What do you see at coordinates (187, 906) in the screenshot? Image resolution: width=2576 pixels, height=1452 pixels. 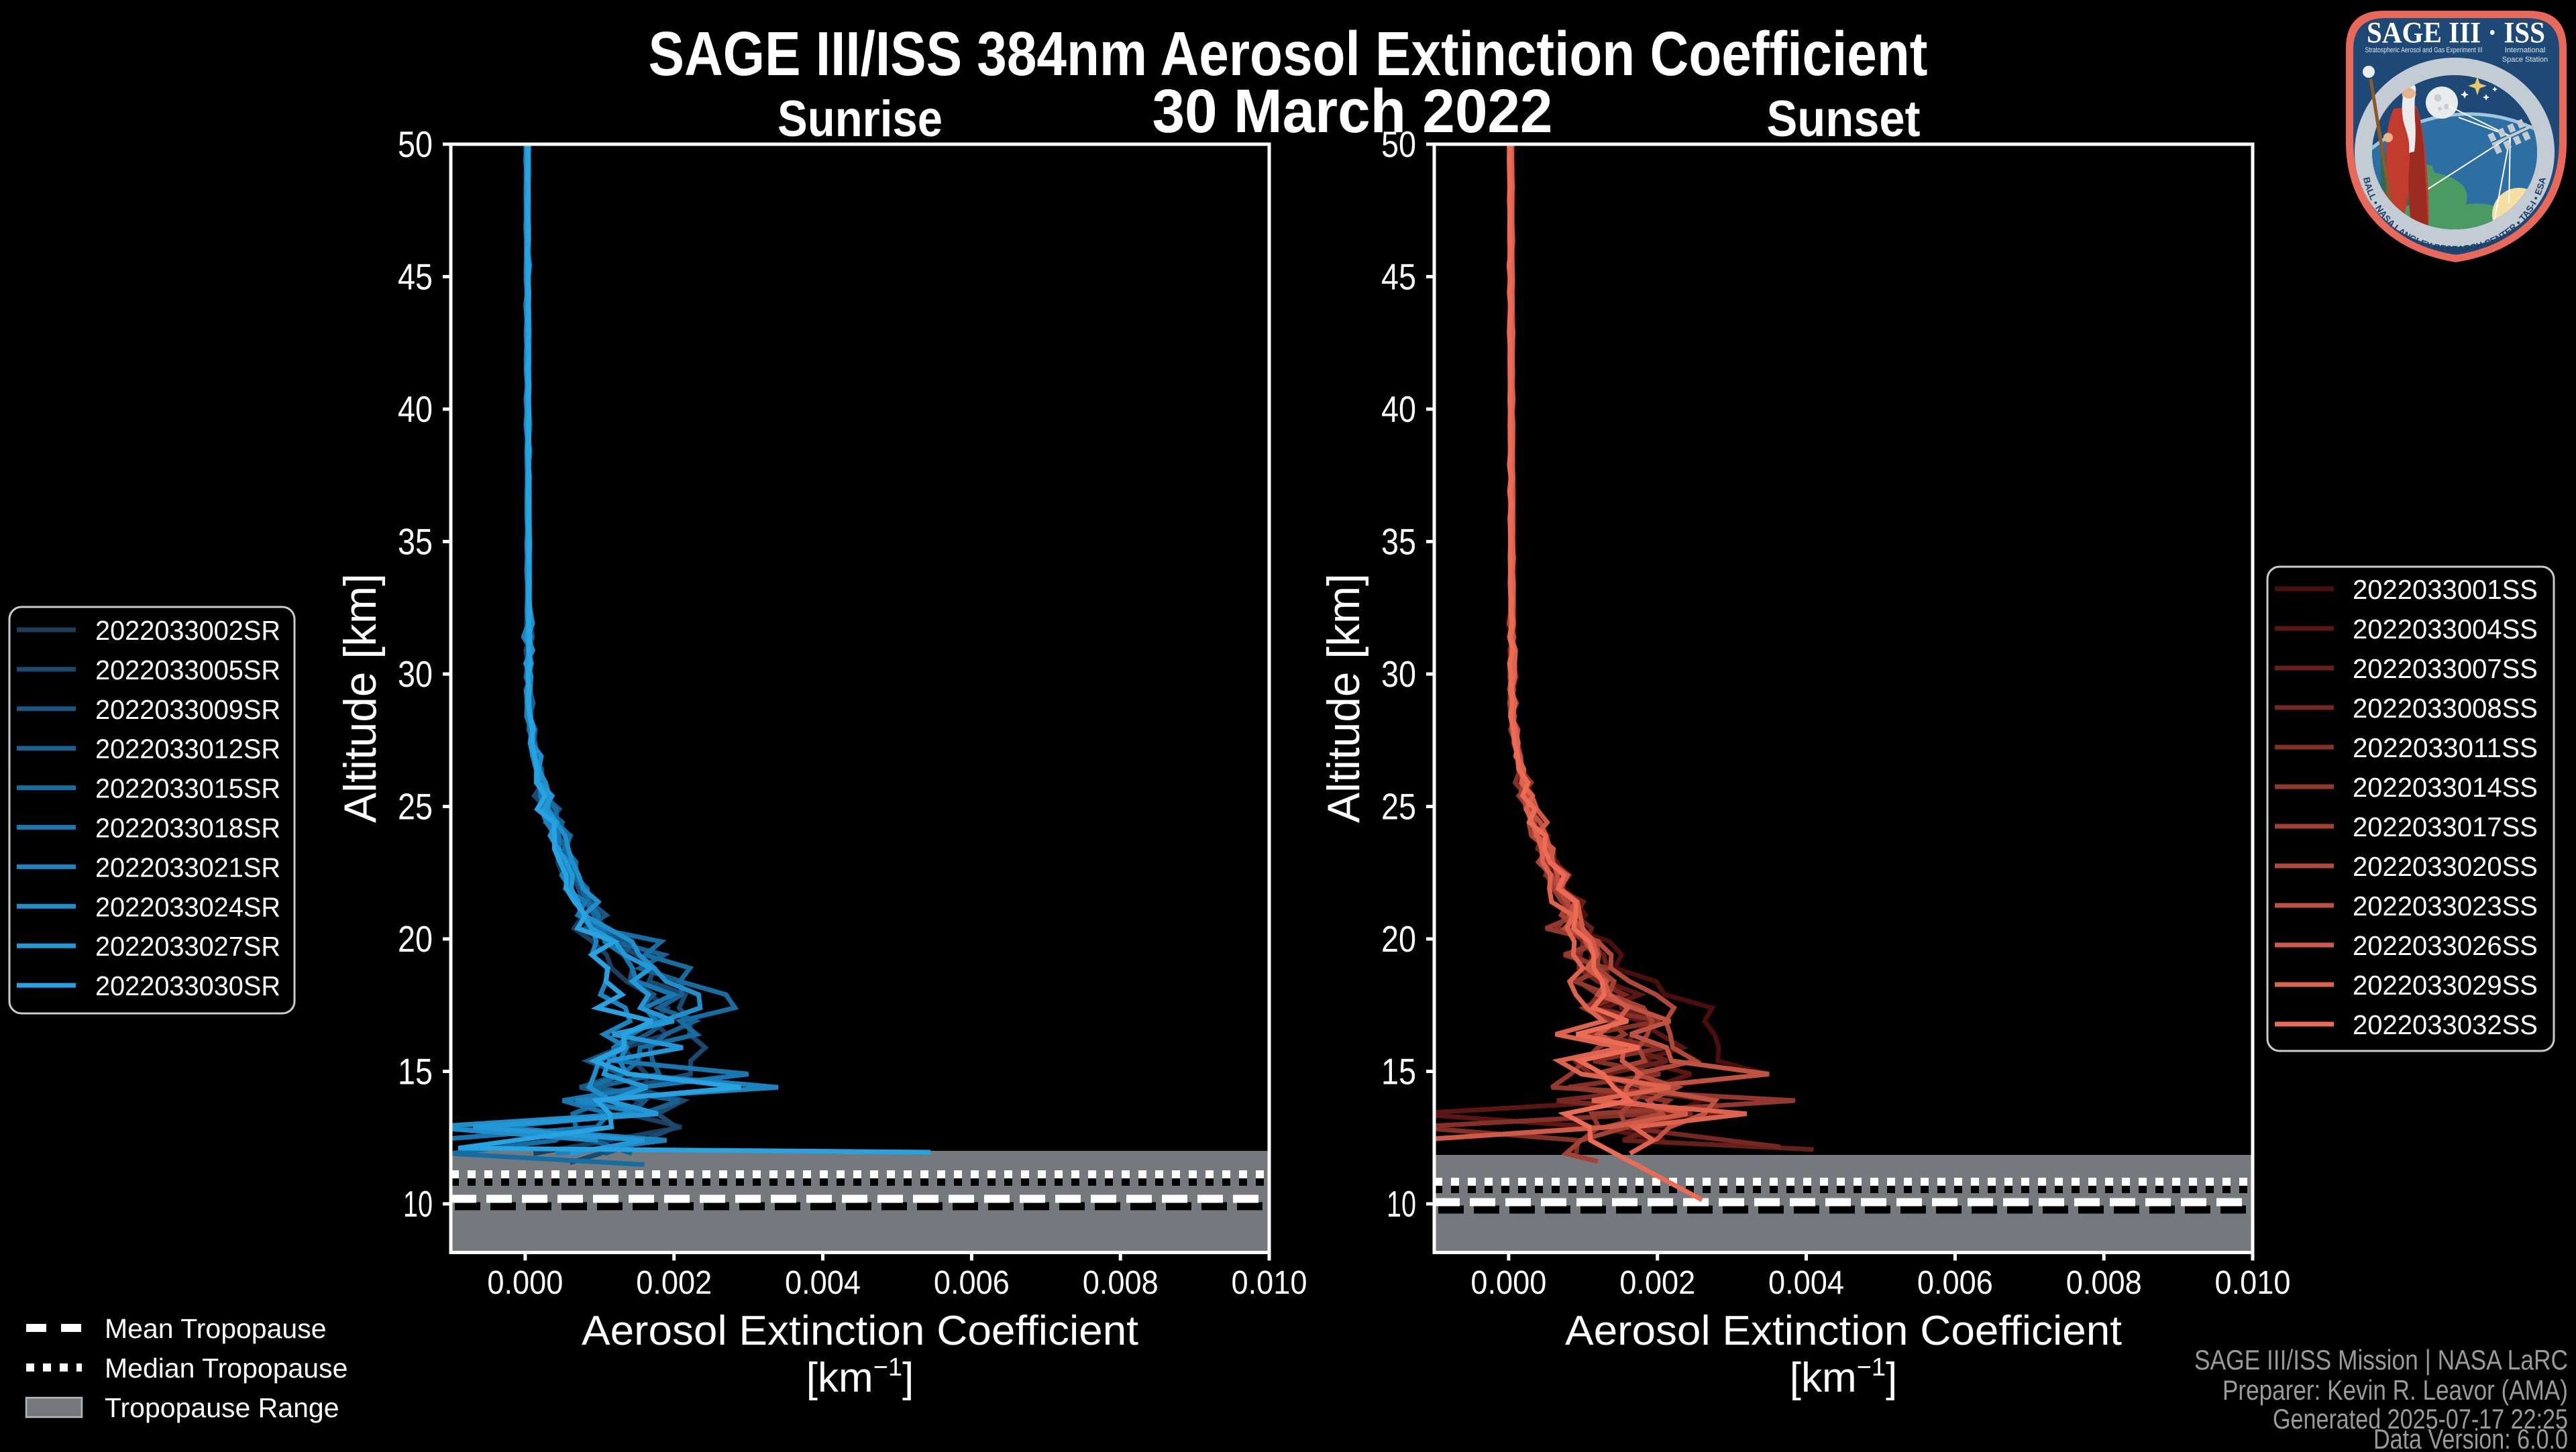 I see `svg-text: 2022033024SR` at bounding box center [187, 906].